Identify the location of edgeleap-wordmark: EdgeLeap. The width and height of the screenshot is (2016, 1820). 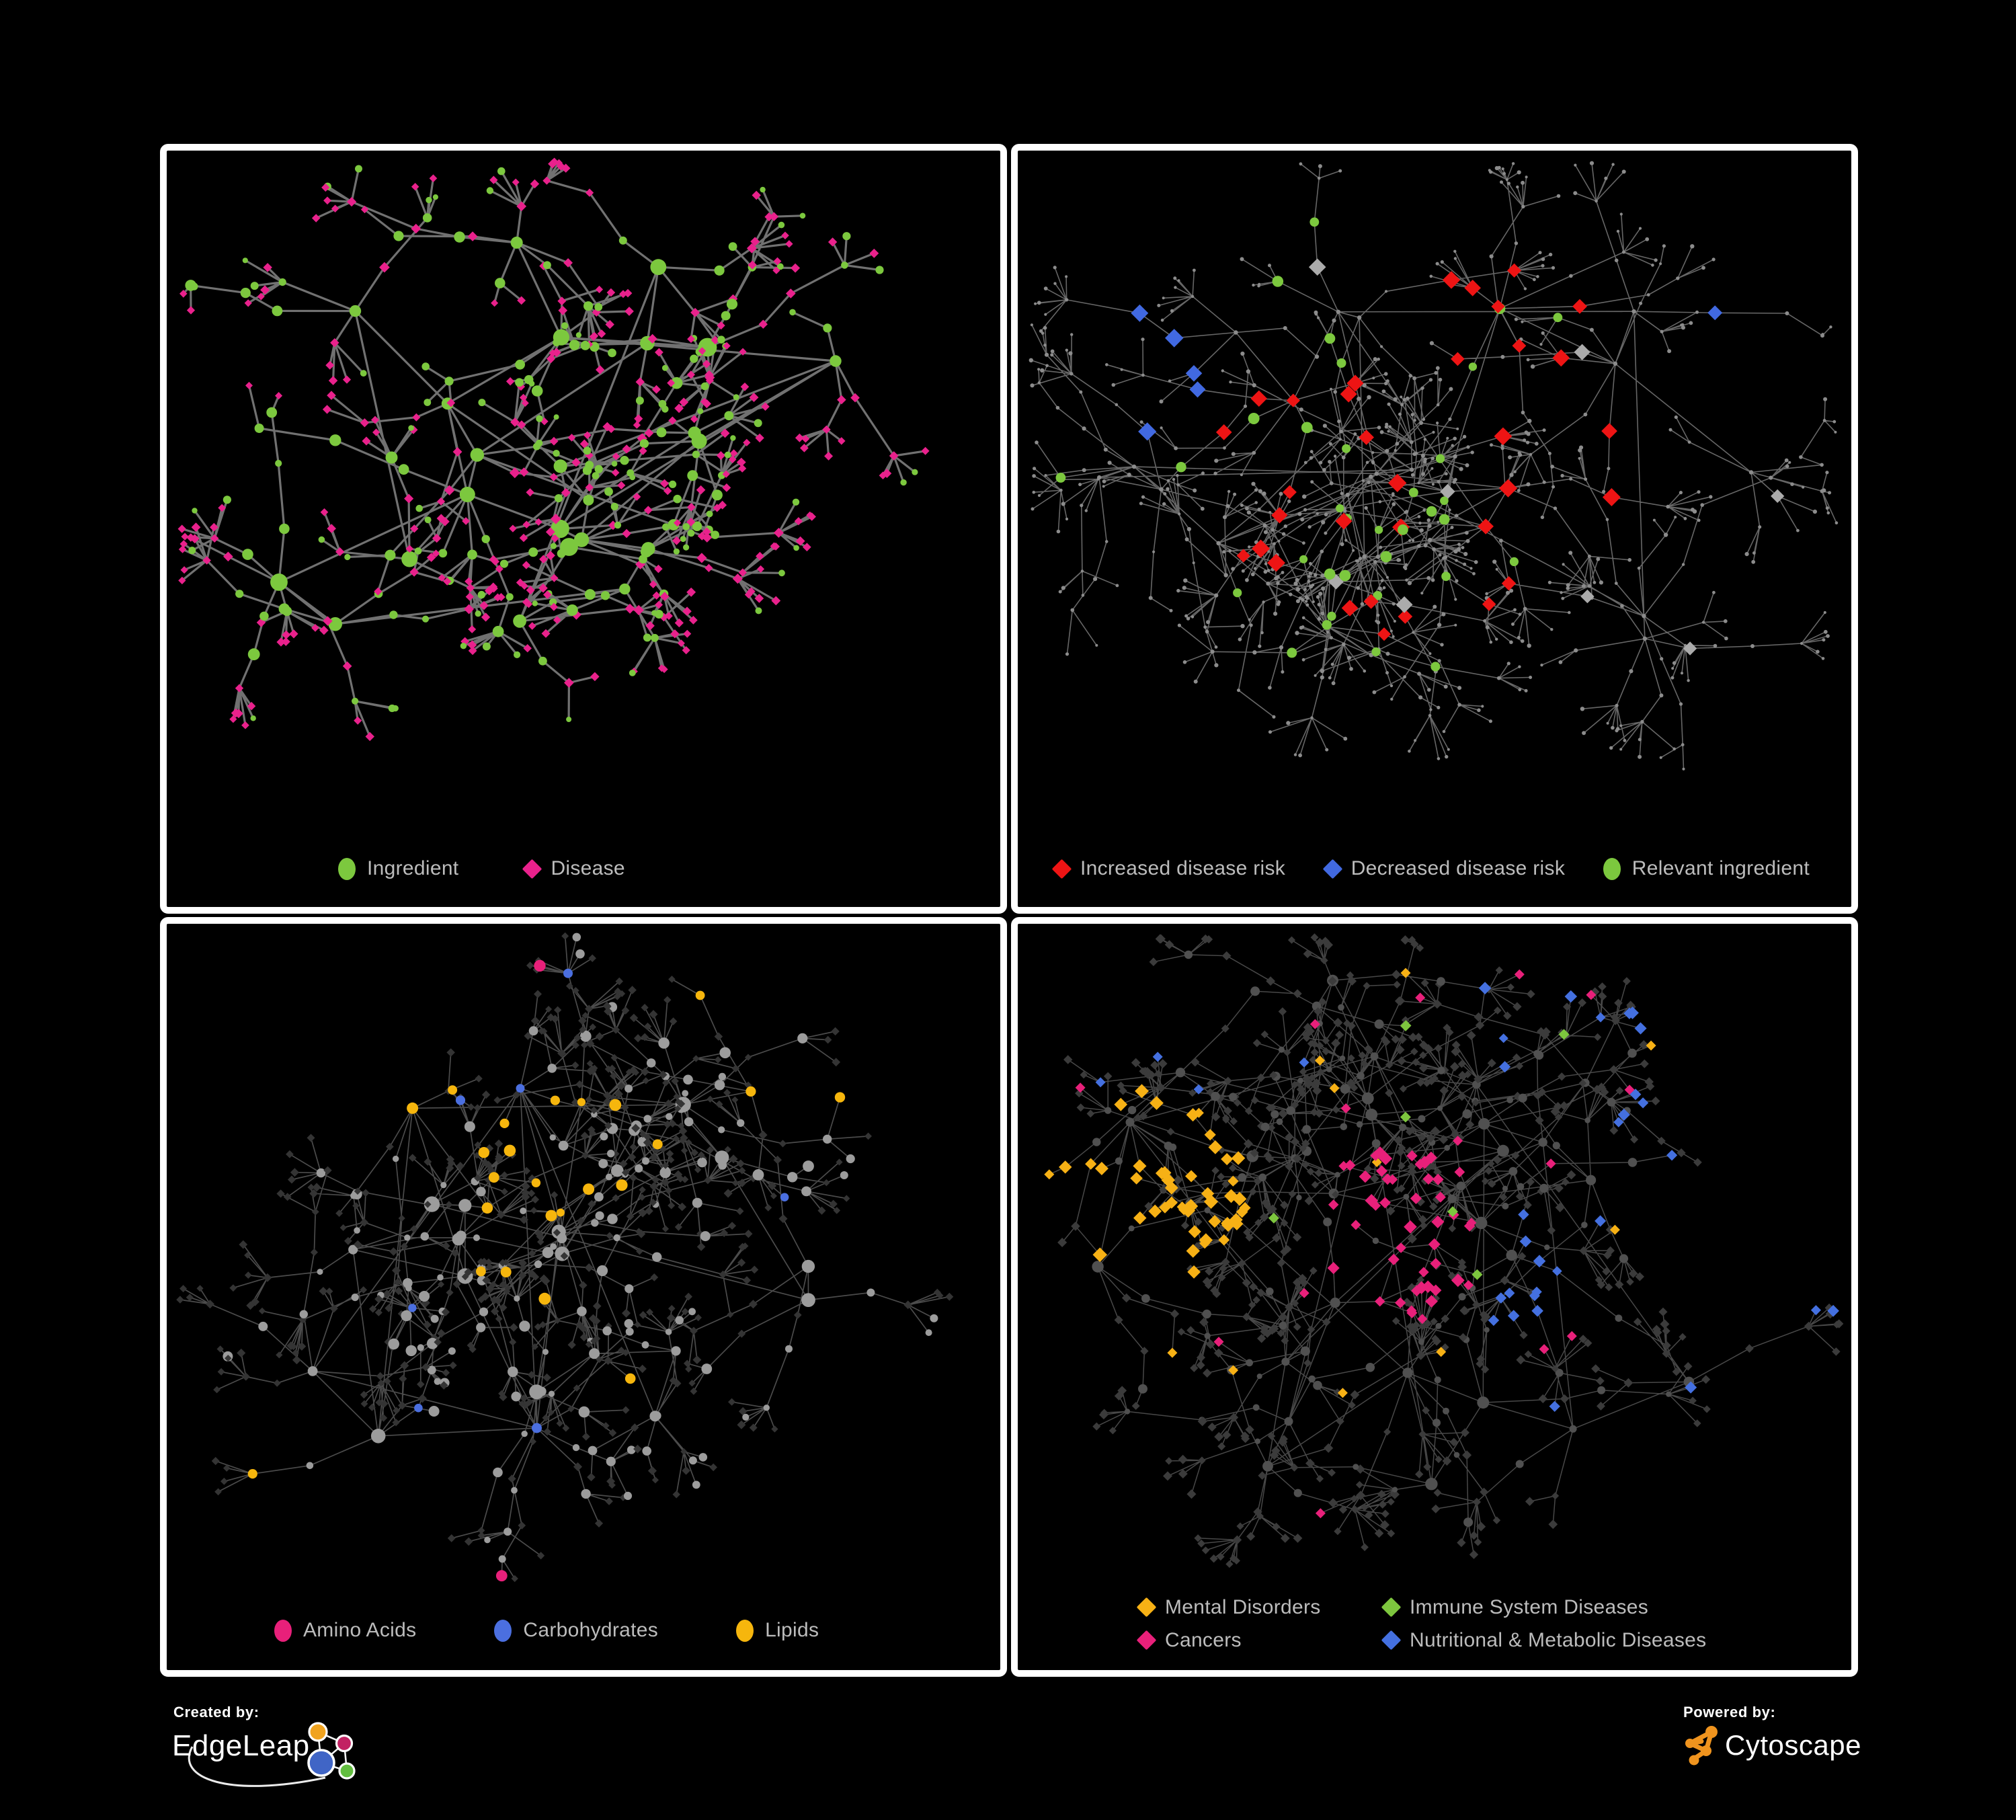
(241, 1745).